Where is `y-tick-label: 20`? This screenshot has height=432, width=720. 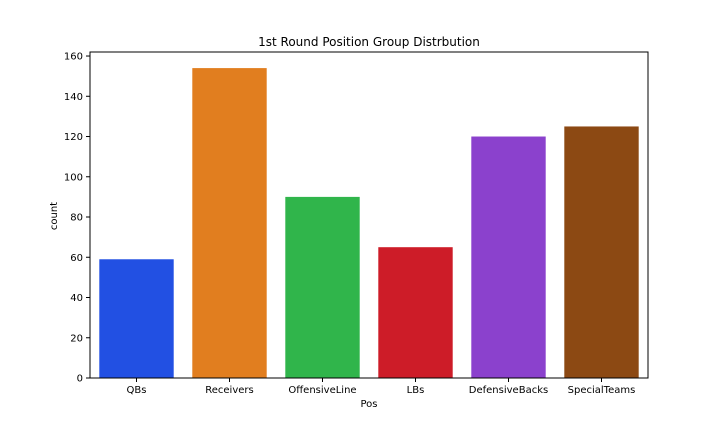
y-tick-label: 20 is located at coordinates (76, 338).